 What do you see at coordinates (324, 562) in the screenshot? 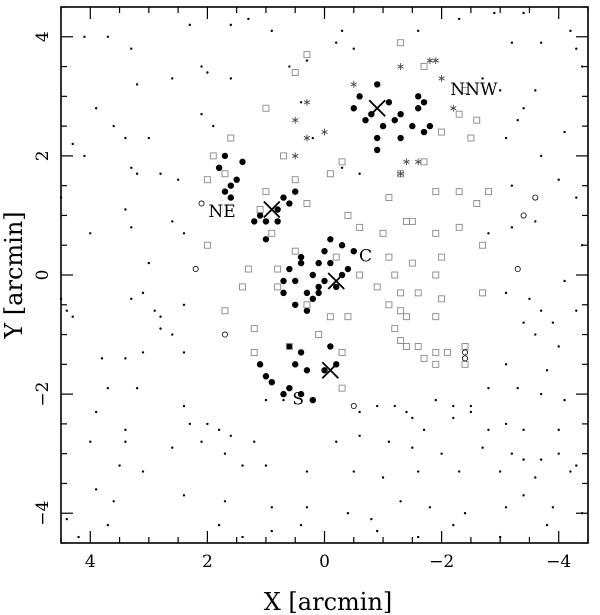
I see `x-tick-label: 0` at bounding box center [324, 562].